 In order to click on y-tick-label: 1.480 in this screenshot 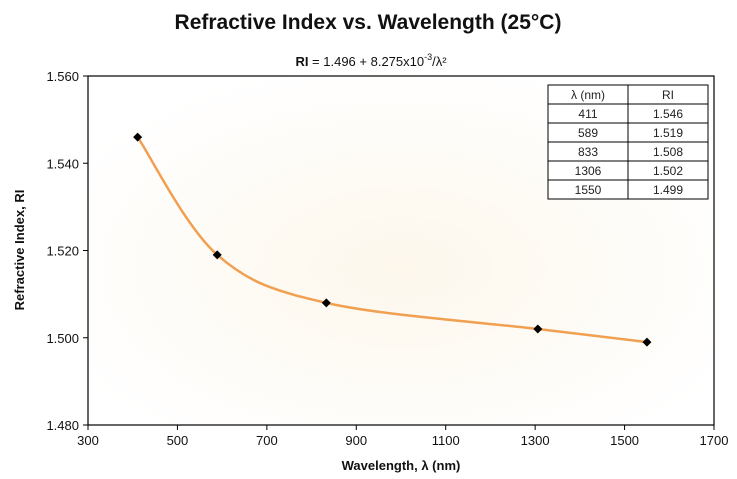, I will do `click(62, 425)`.